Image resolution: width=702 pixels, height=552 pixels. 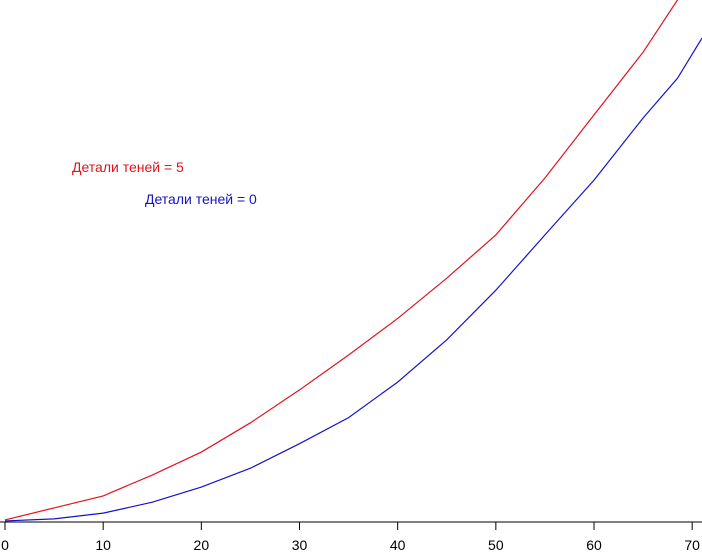 I want to click on x-tick-label: 50, so click(x=496, y=544).